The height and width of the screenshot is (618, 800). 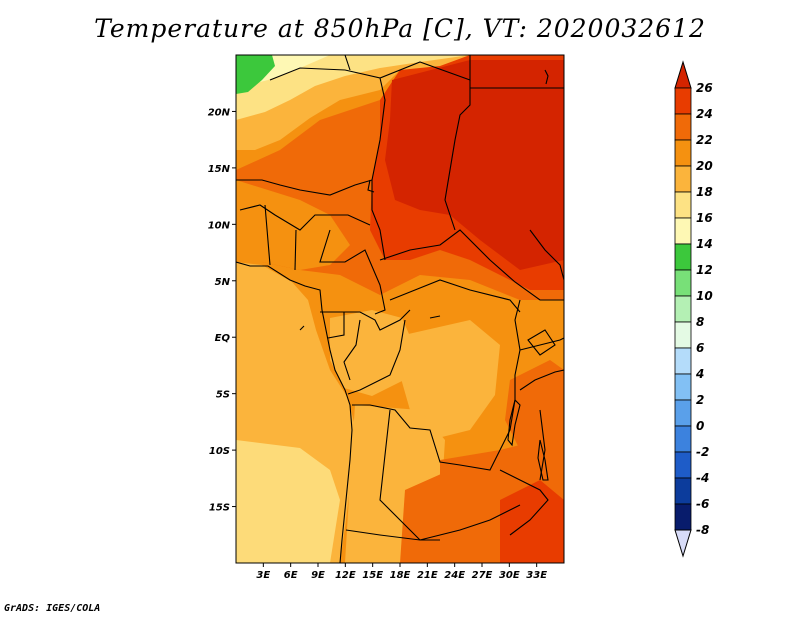 I want to click on lon-tick-label: 18E, so click(x=400, y=575).